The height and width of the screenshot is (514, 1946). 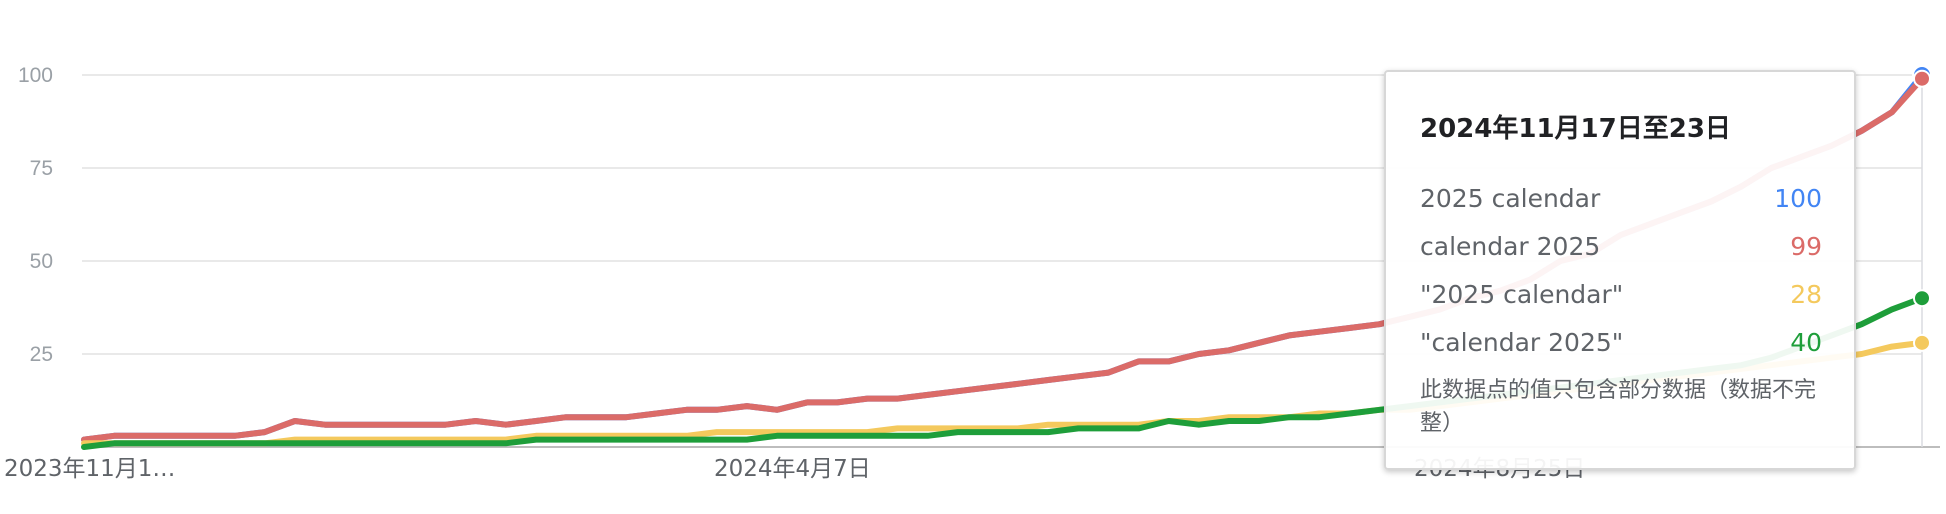 I want to click on tooltip-row: "calendar 2025" 40, so click(x=1621, y=346).